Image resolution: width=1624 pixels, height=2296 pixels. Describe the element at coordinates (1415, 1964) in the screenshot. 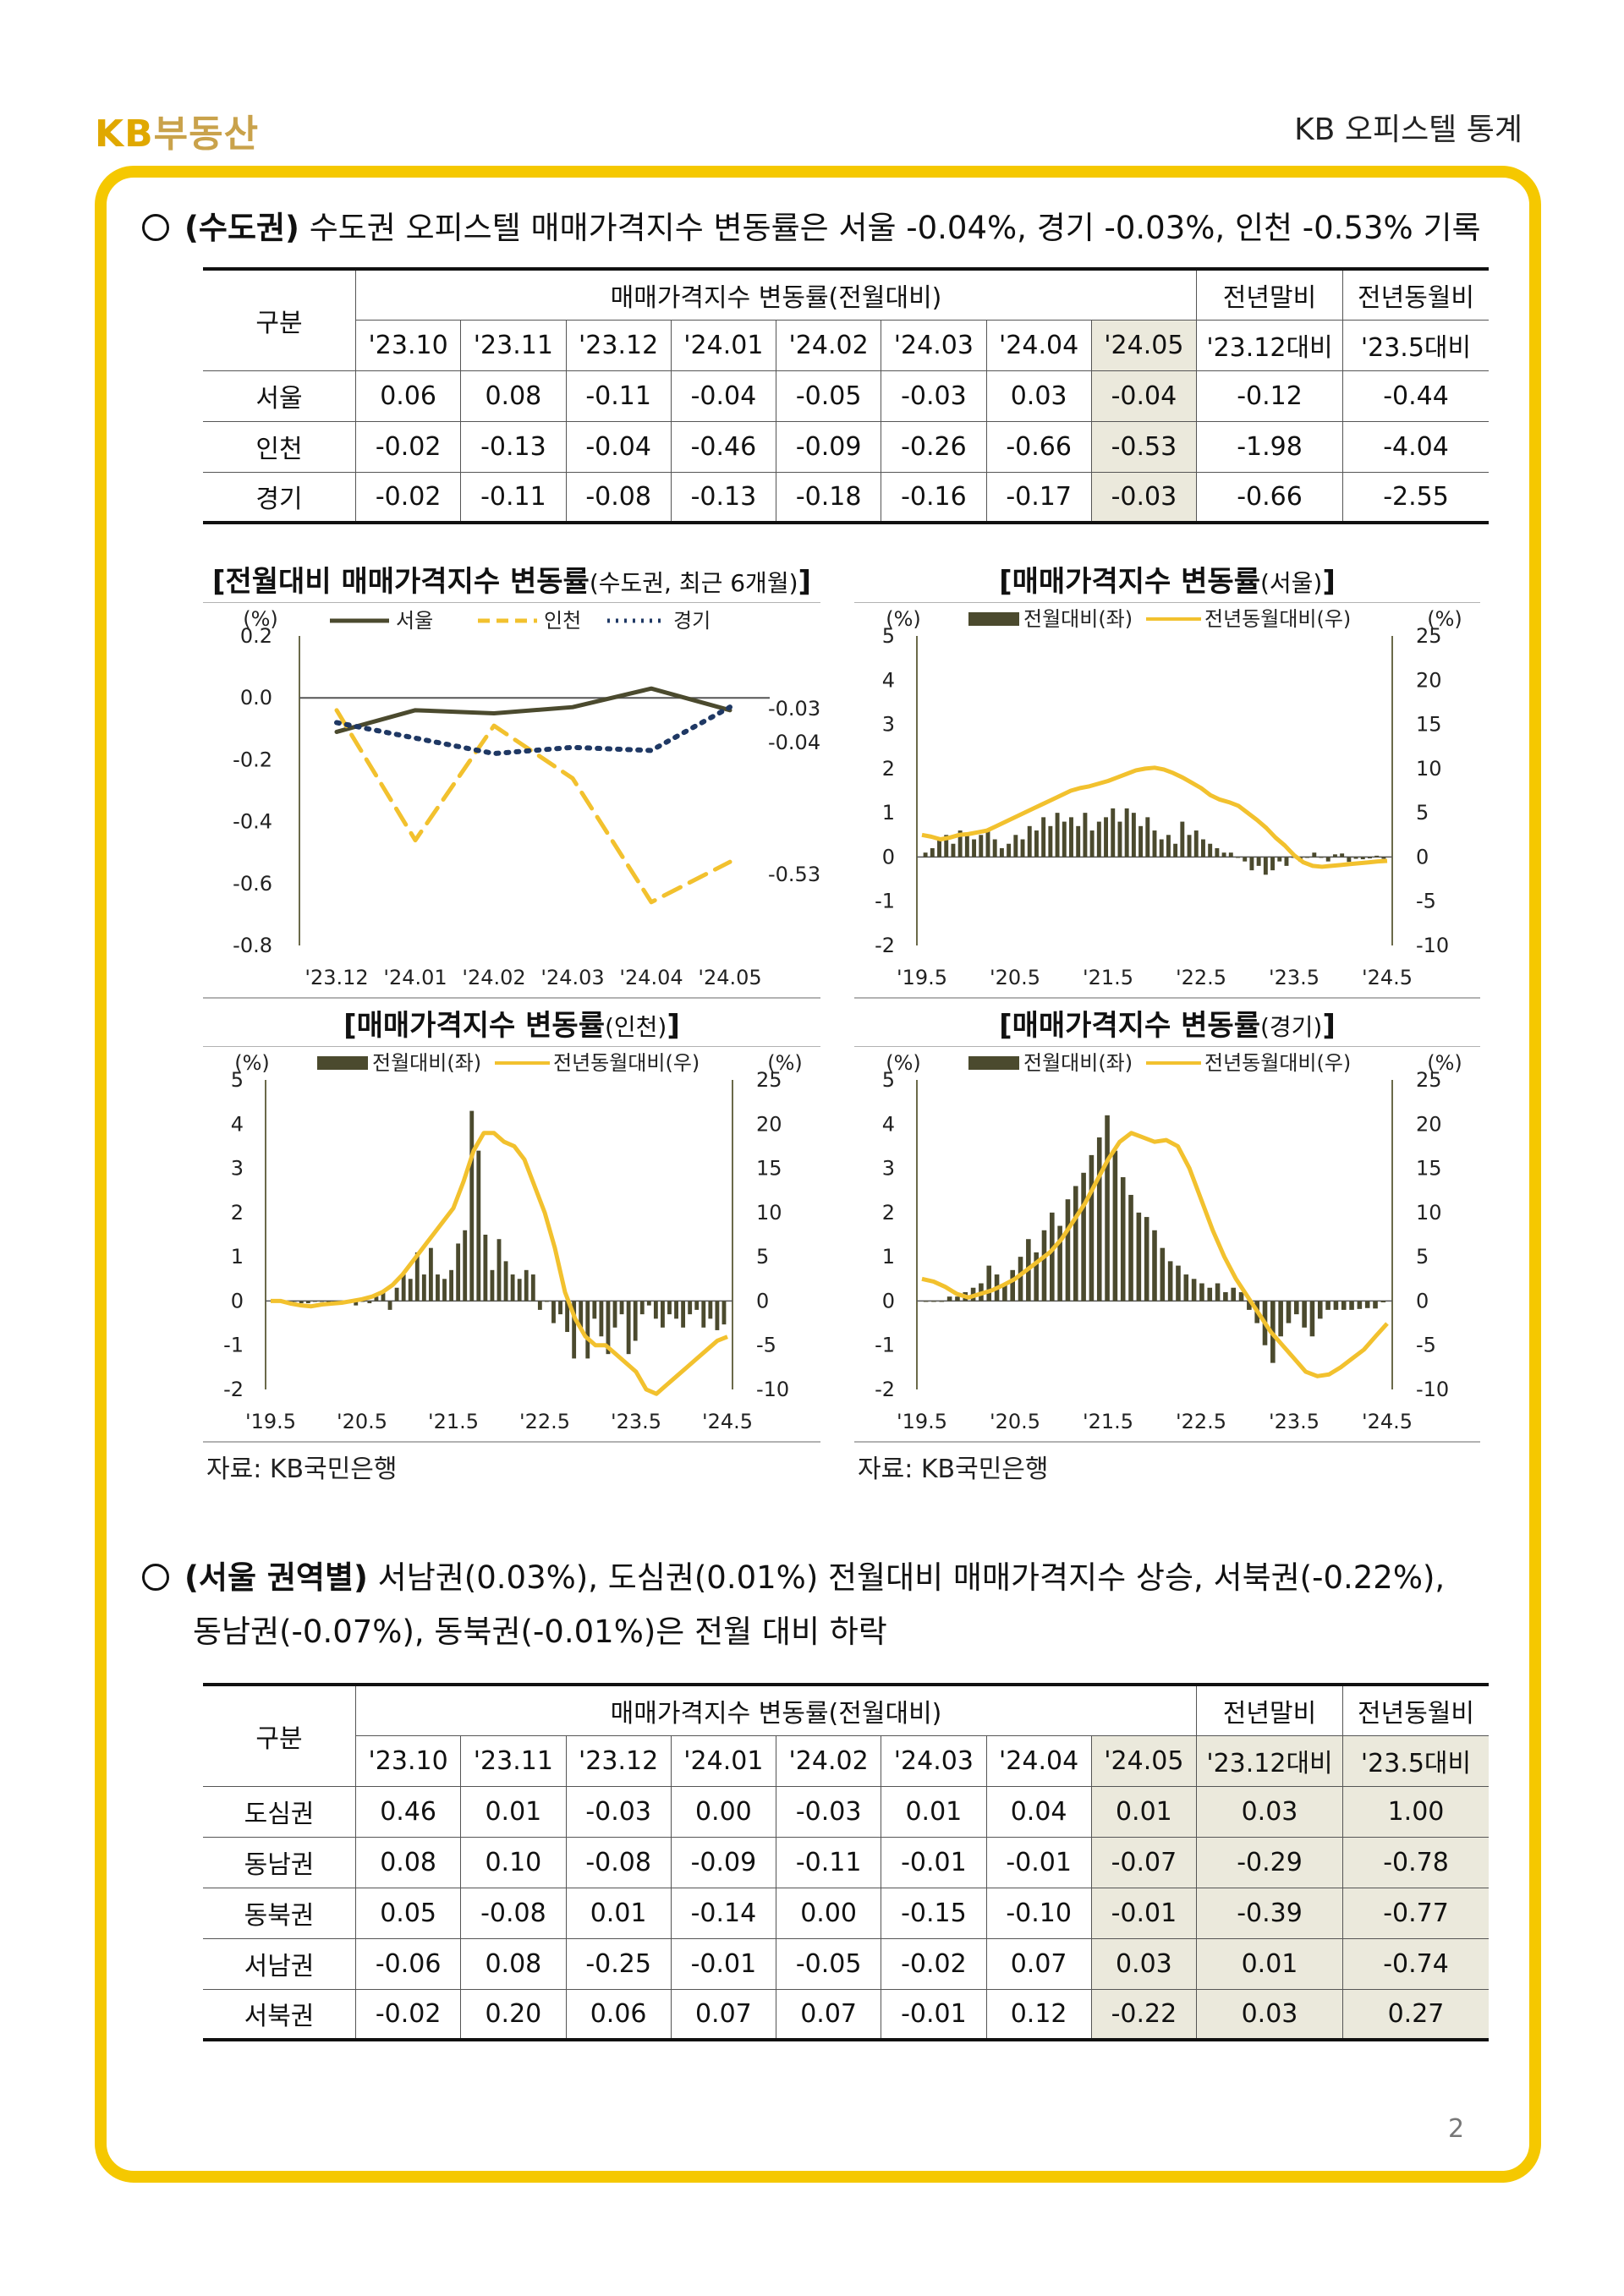

I see `table-cell-yoy: -0.74` at that location.